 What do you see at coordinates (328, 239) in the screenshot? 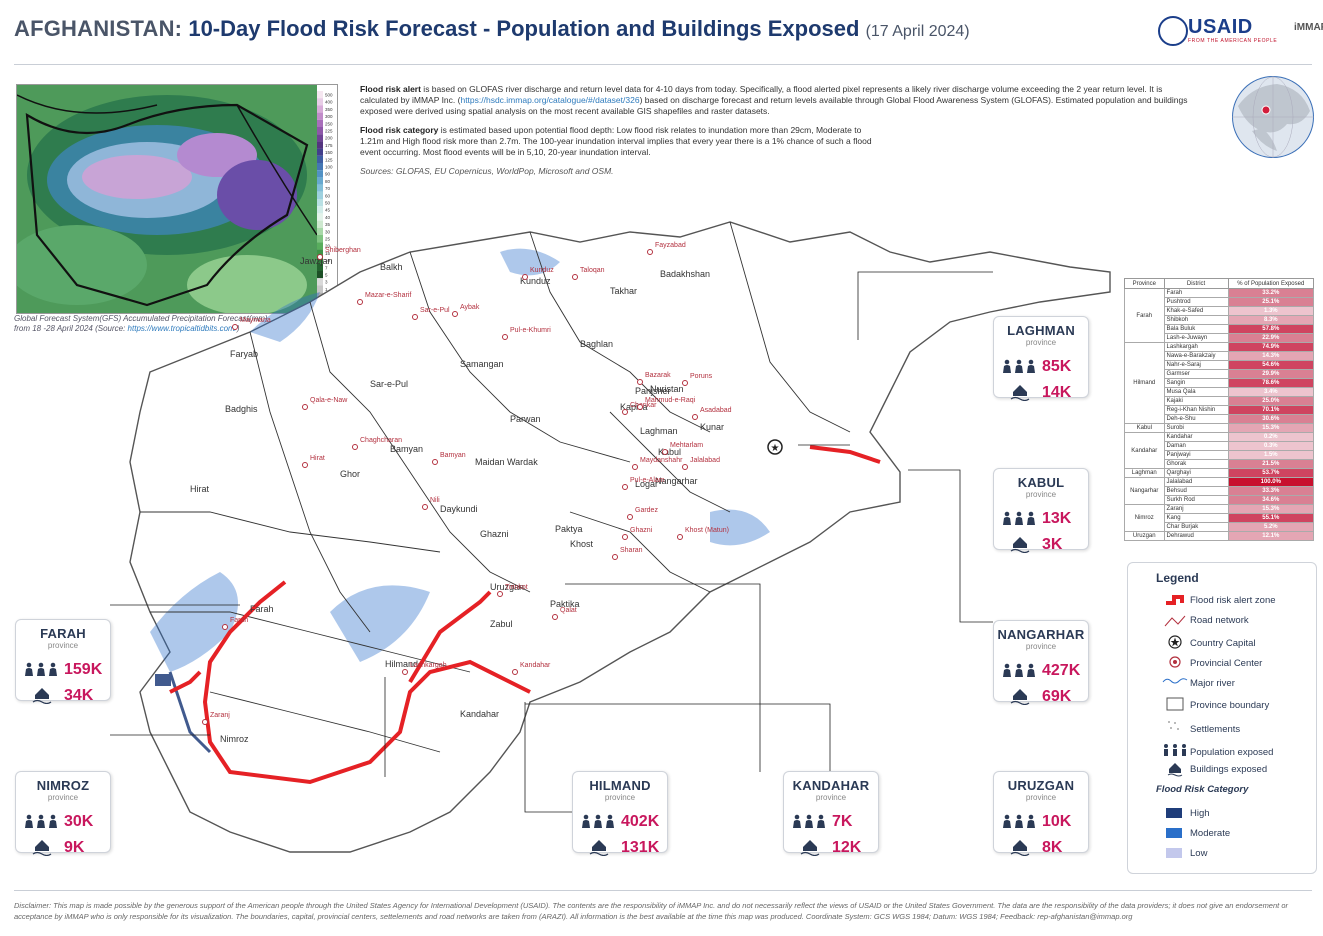
I see `scale-label: 25` at bounding box center [328, 239].